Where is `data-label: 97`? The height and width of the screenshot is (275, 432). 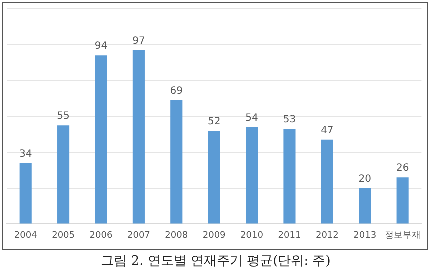 data-label: 97 is located at coordinates (139, 41).